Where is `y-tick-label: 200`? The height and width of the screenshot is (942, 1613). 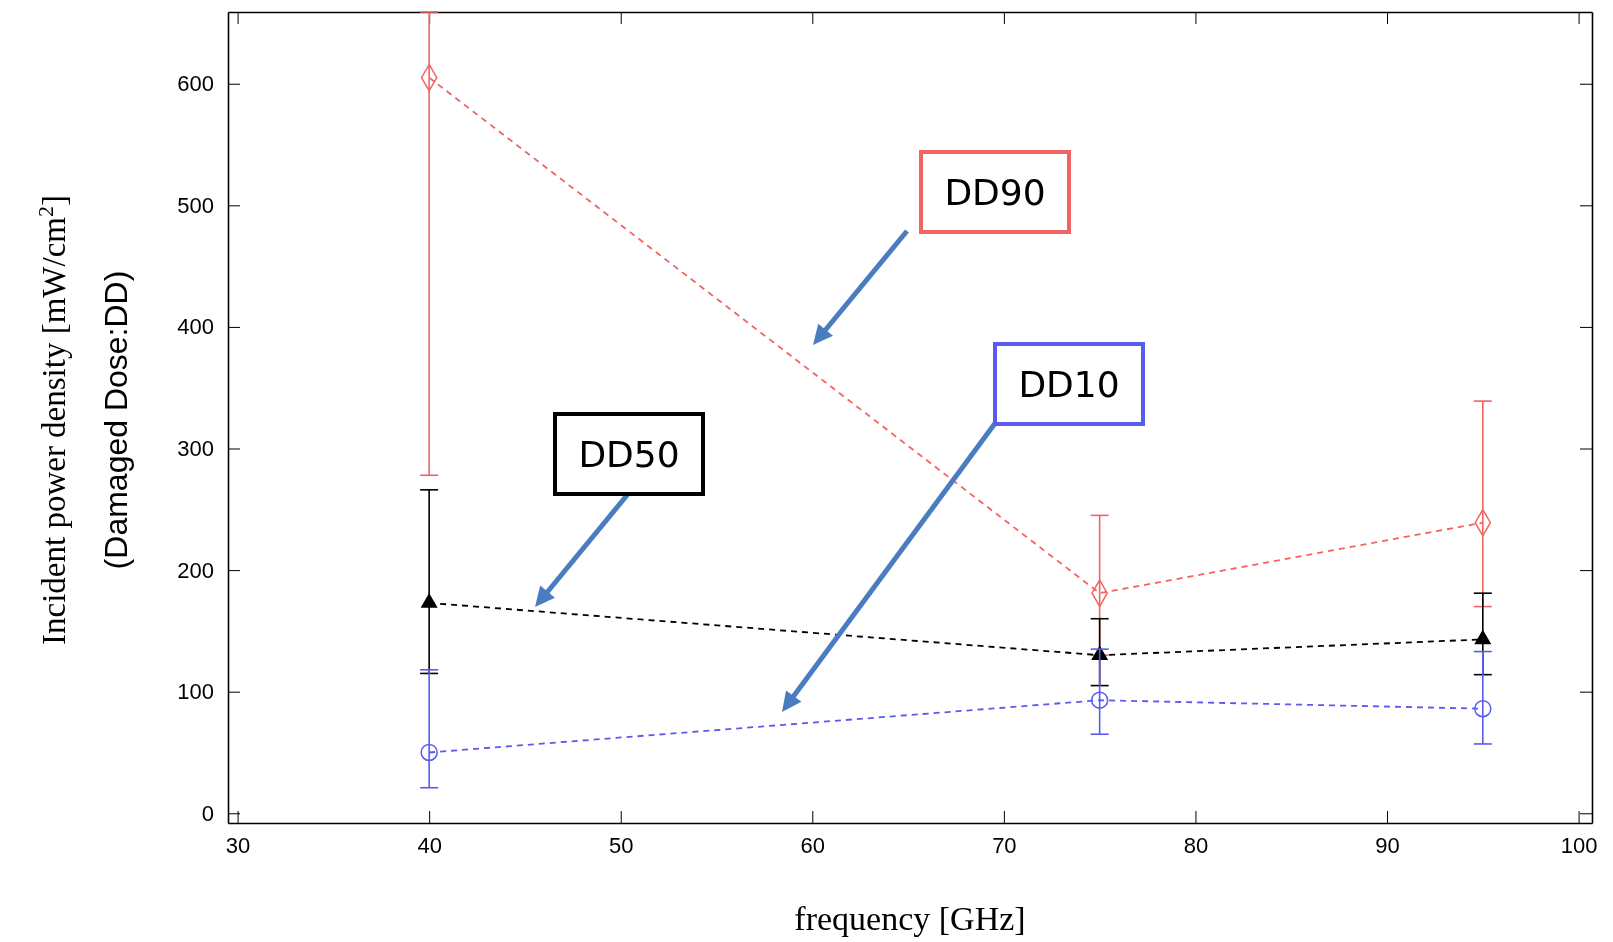 y-tick-label: 200 is located at coordinates (195, 570).